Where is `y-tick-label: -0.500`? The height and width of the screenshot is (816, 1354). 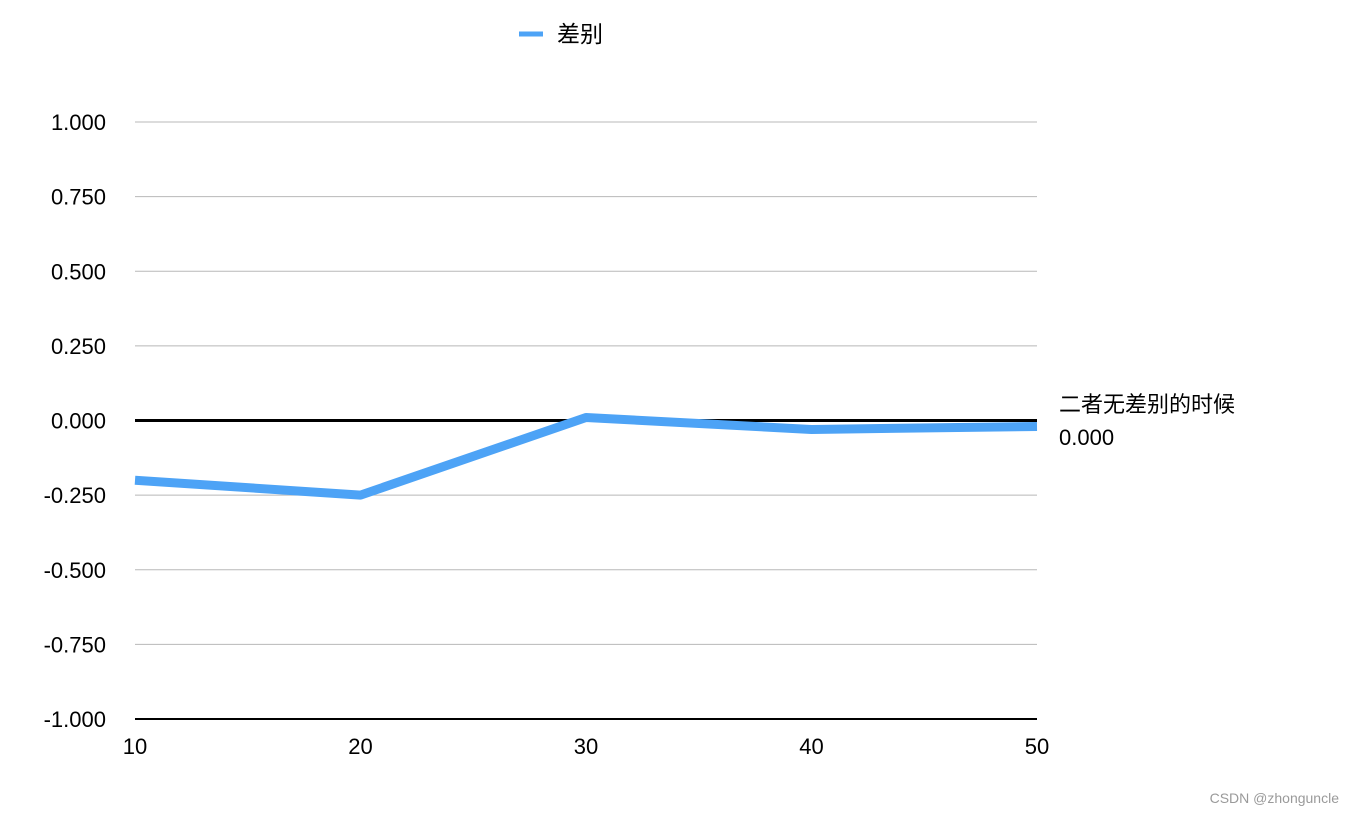
y-tick-label: -0.500 is located at coordinates (75, 570).